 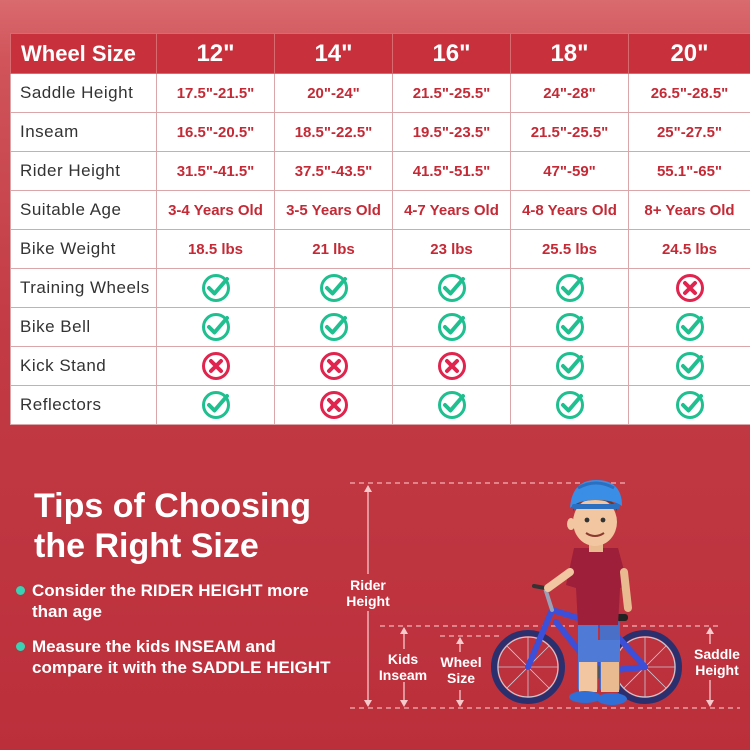 What do you see at coordinates (333, 171) in the screenshot?
I see `table-cell: 37.5"-43.5"` at bounding box center [333, 171].